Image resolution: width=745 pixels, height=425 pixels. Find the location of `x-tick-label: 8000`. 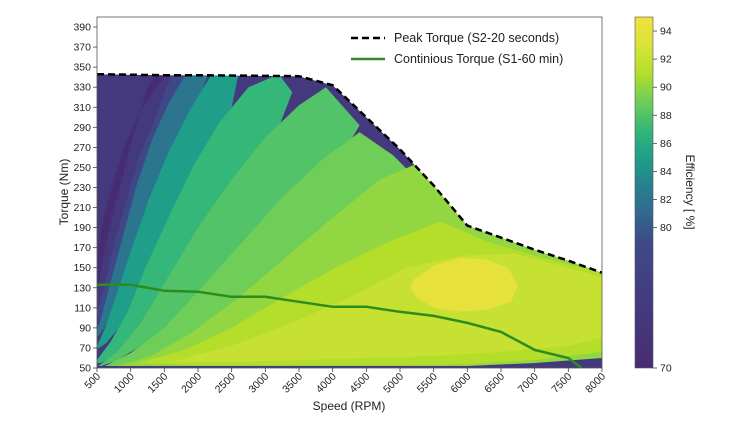

x-tick-label: 8000 is located at coordinates (595, 383).